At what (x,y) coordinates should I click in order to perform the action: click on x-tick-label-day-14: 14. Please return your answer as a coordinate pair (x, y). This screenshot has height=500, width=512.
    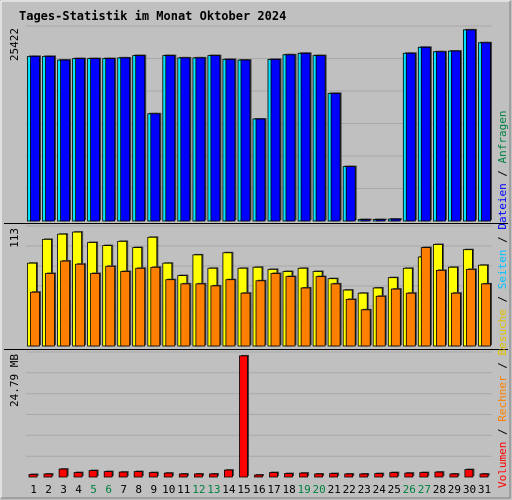
    Looking at the image, I should click on (229, 489).